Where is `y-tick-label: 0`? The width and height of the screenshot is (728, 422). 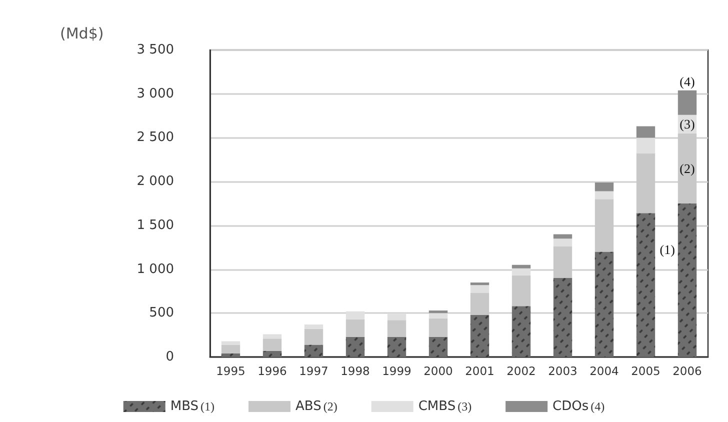
y-tick-label: 0 is located at coordinates (170, 357).